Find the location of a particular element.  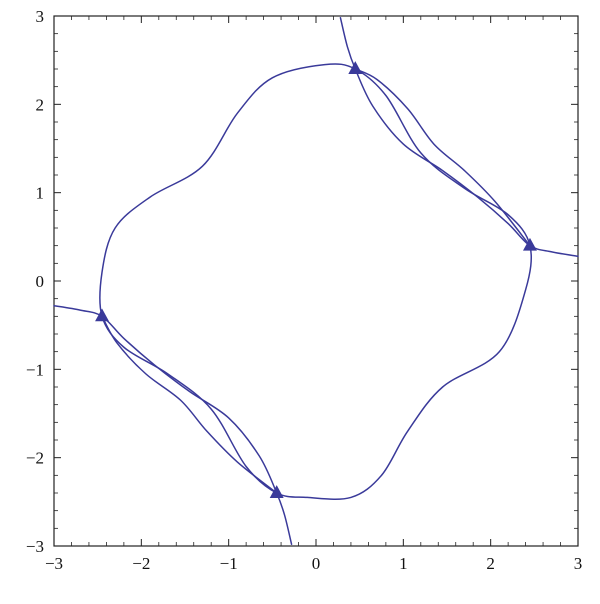

x-tick-label: −1 is located at coordinates (229, 563).